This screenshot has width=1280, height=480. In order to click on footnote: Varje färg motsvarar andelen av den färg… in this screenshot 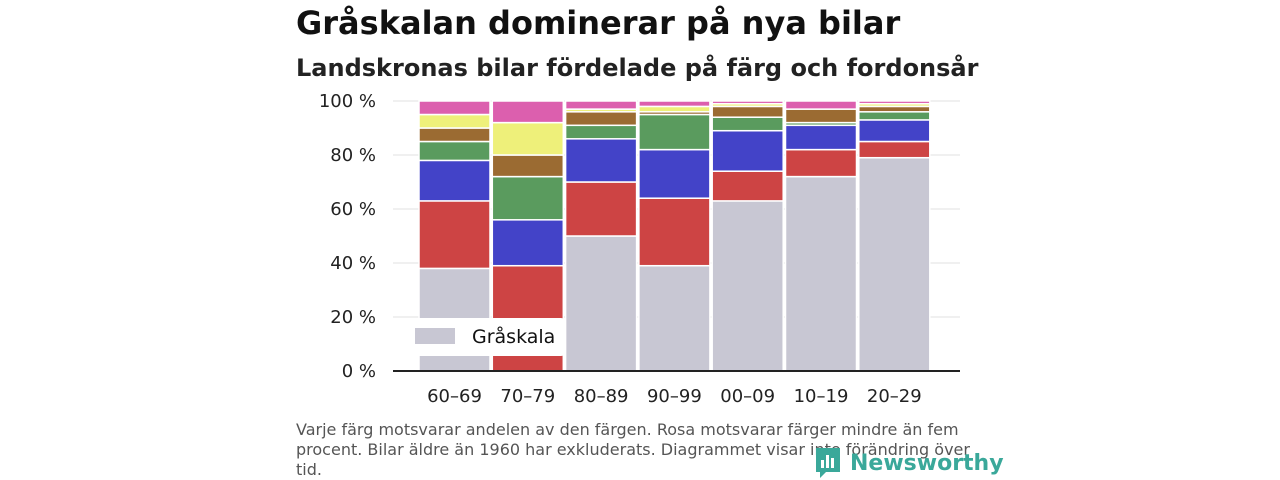, I will do `click(633, 449)`.